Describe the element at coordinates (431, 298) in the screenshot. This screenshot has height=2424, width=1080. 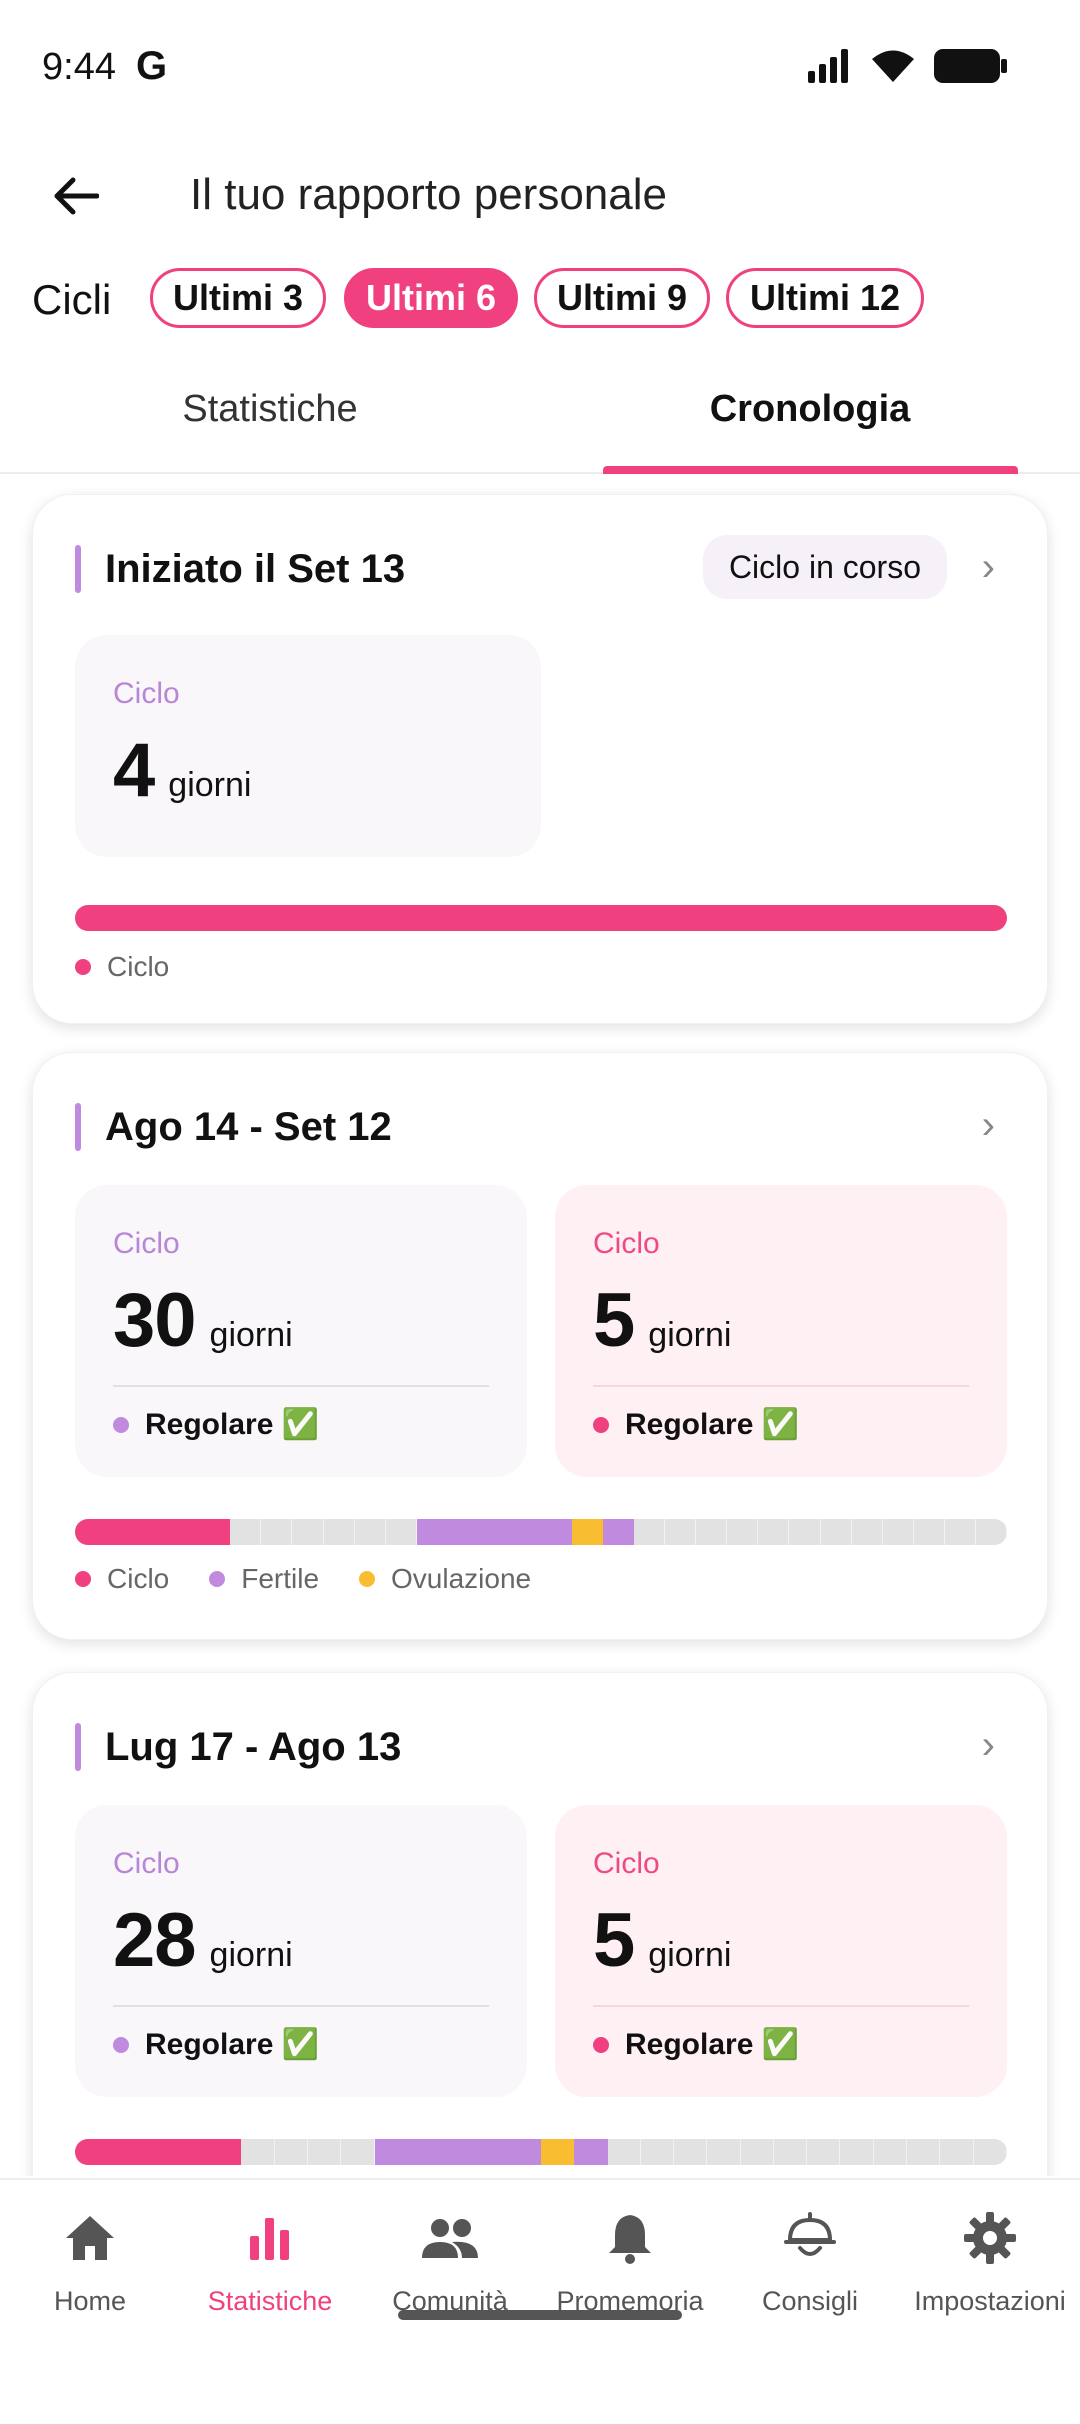
I see `chip-last-6: Ultimi 6` at that location.